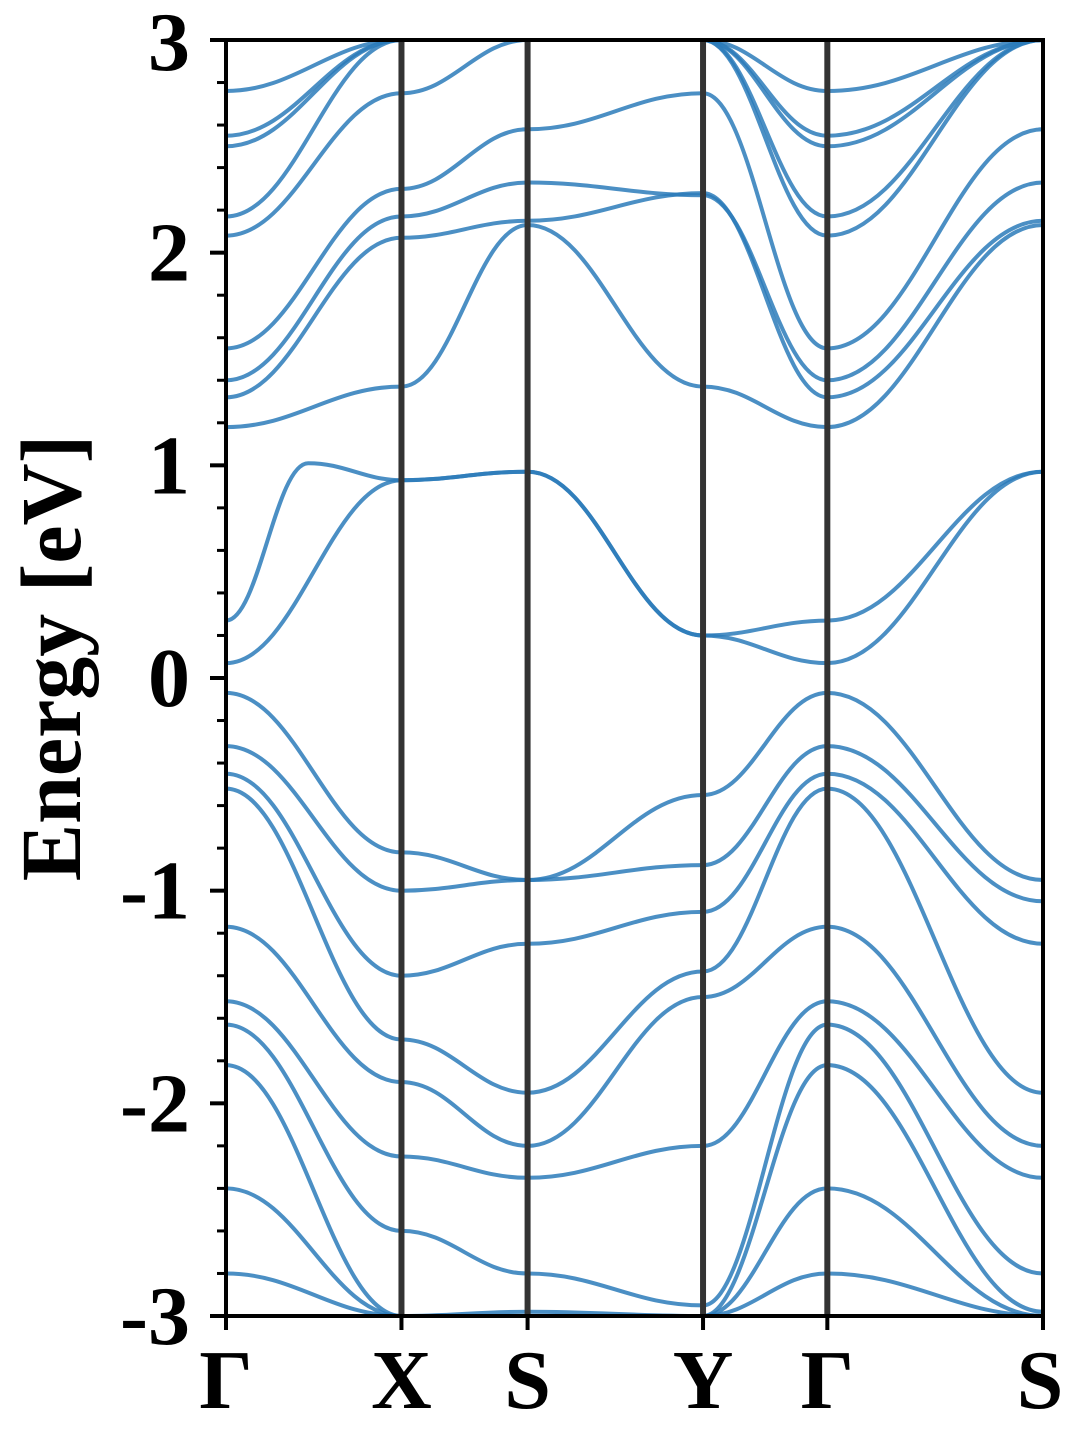 This screenshot has height=1440, width=1080. Describe the element at coordinates (401, 1380) in the screenshot. I see `x-tick-label: X` at that location.